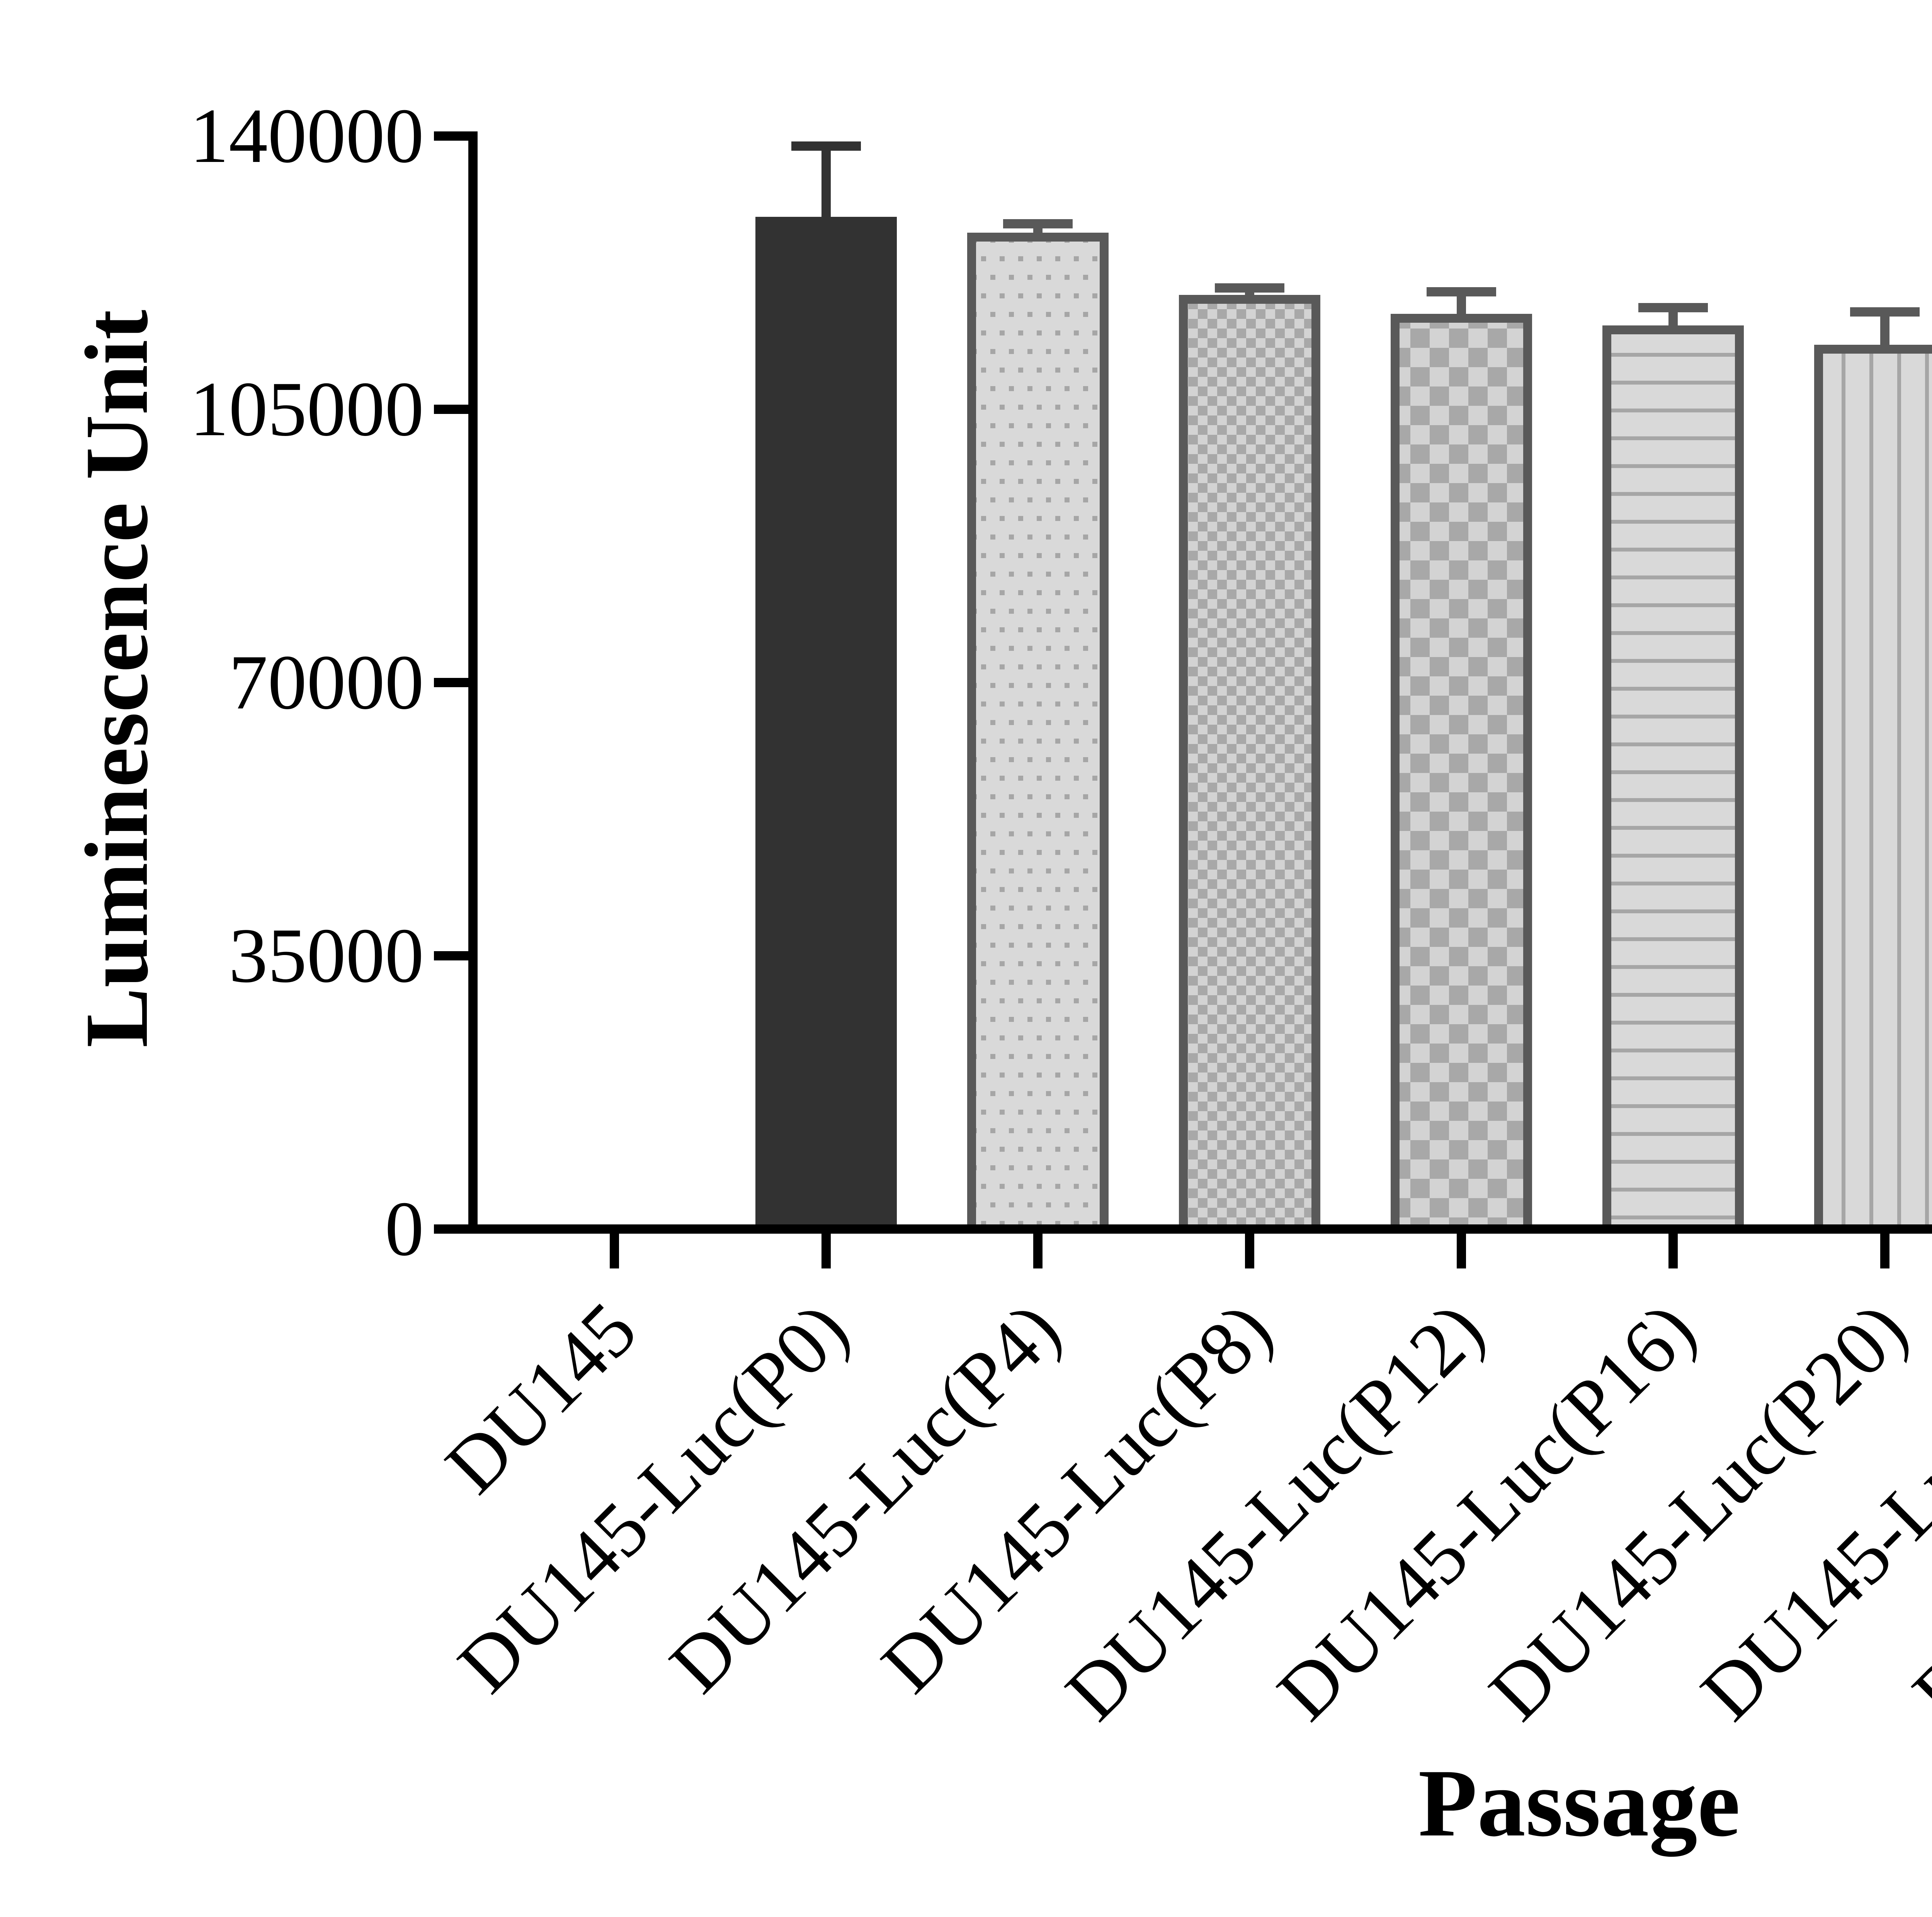 This screenshot has width=1932, height=1917. I want to click on svg-text: 35000, so click(326, 955).